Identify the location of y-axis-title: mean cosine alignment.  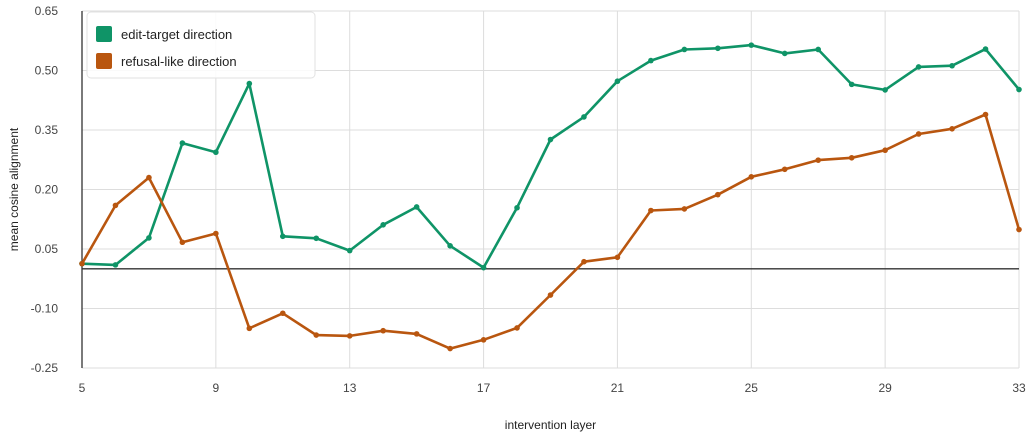
(14, 189).